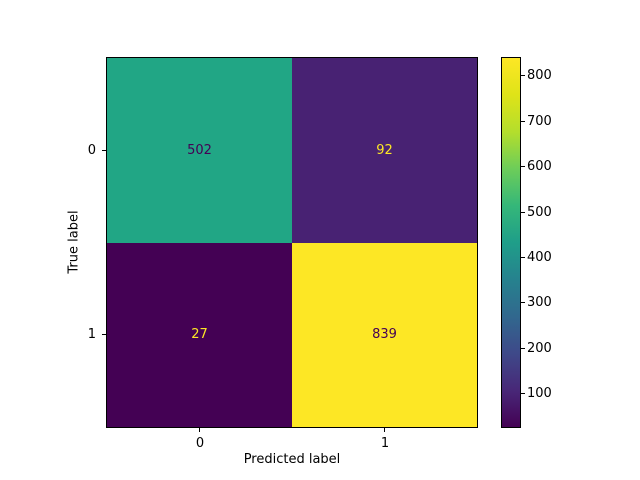  I want to click on colorbar-tick-label: 800, so click(539, 76).